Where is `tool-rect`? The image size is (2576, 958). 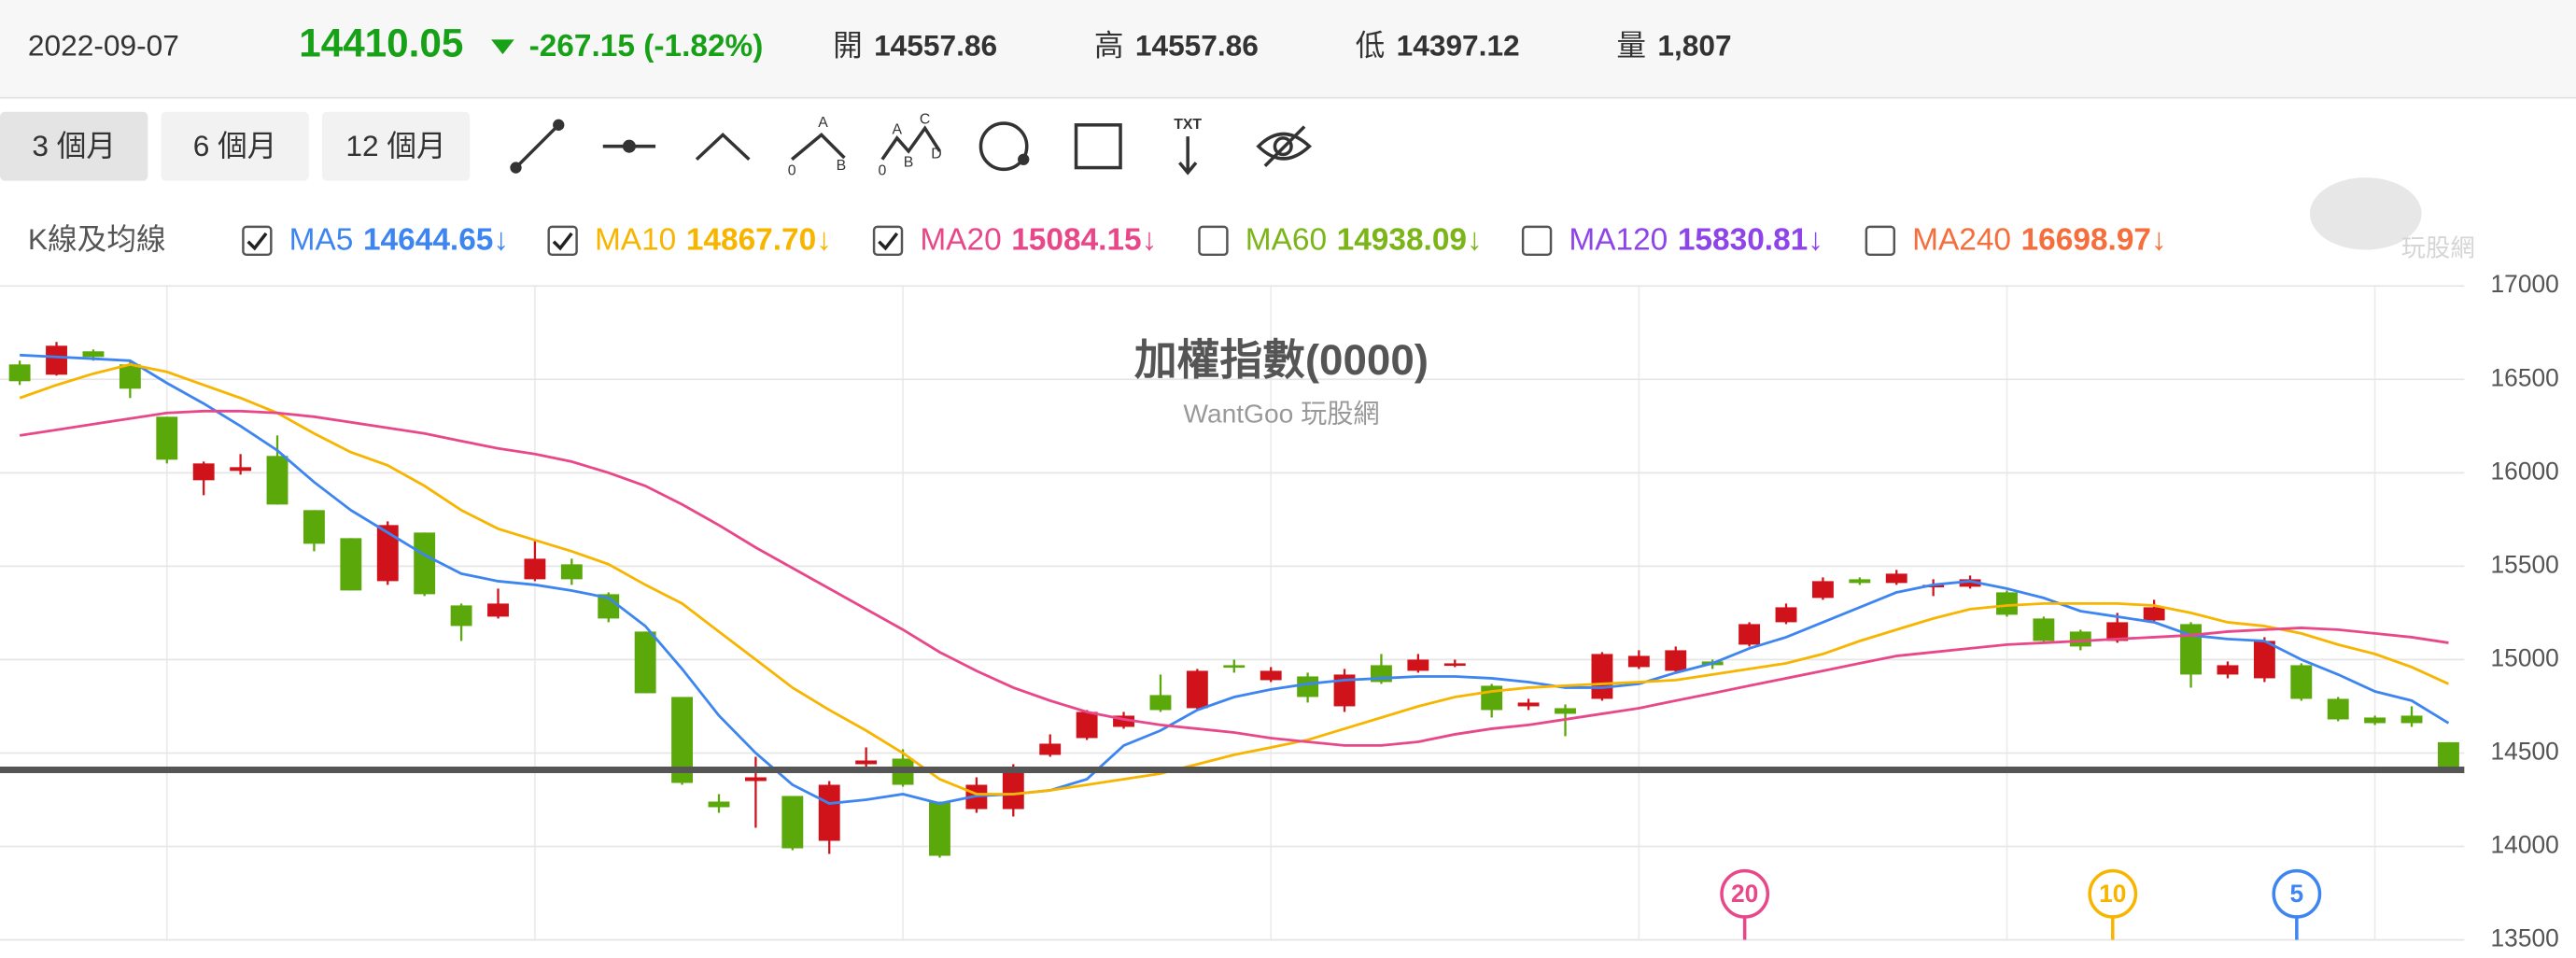
tool-rect is located at coordinates (1098, 146).